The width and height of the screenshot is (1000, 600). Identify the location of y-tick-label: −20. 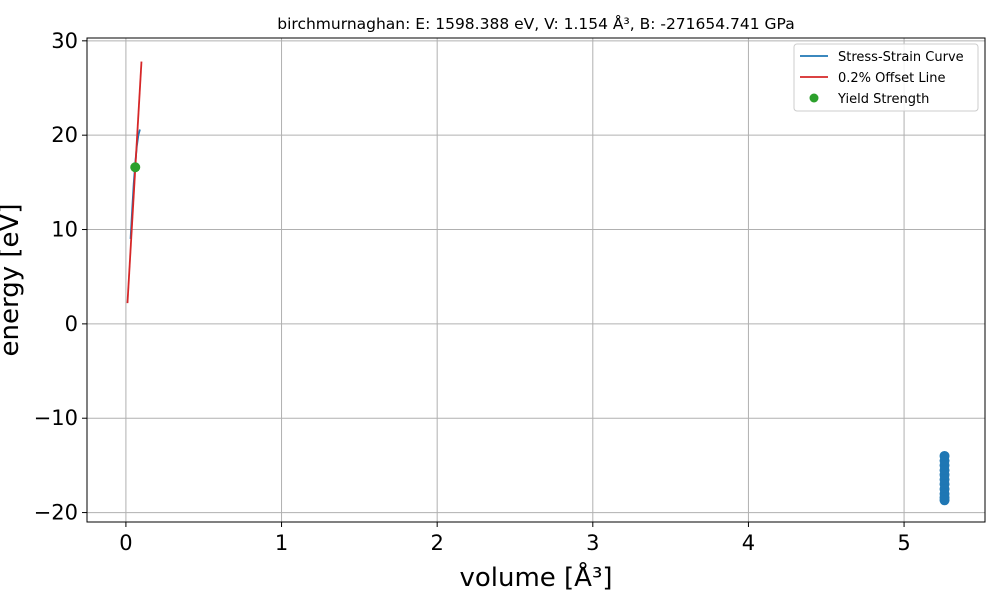
(56, 513).